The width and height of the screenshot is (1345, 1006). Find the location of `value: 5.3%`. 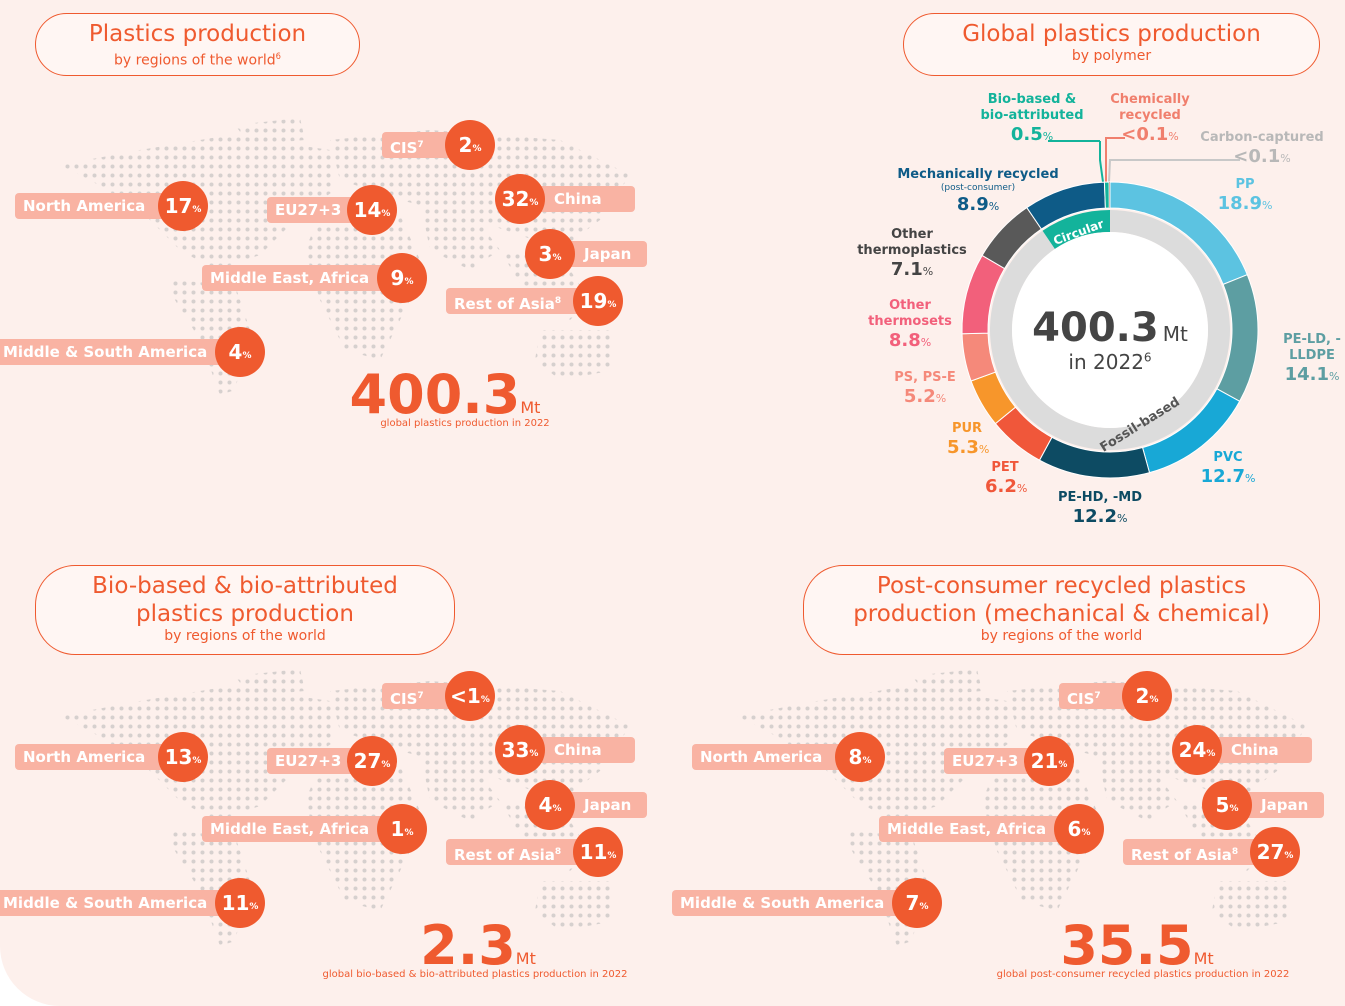

value: 5.3% is located at coordinates (968, 449).